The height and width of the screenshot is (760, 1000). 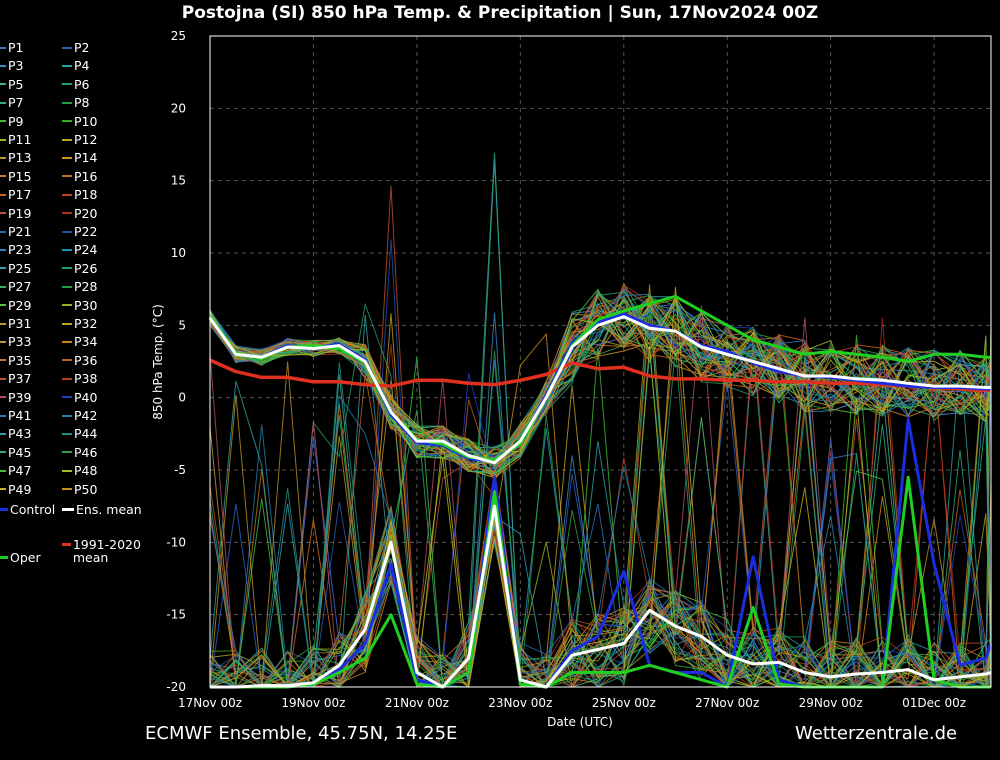 What do you see at coordinates (20, 489) in the screenshot?
I see `legend-label: P49` at bounding box center [20, 489].